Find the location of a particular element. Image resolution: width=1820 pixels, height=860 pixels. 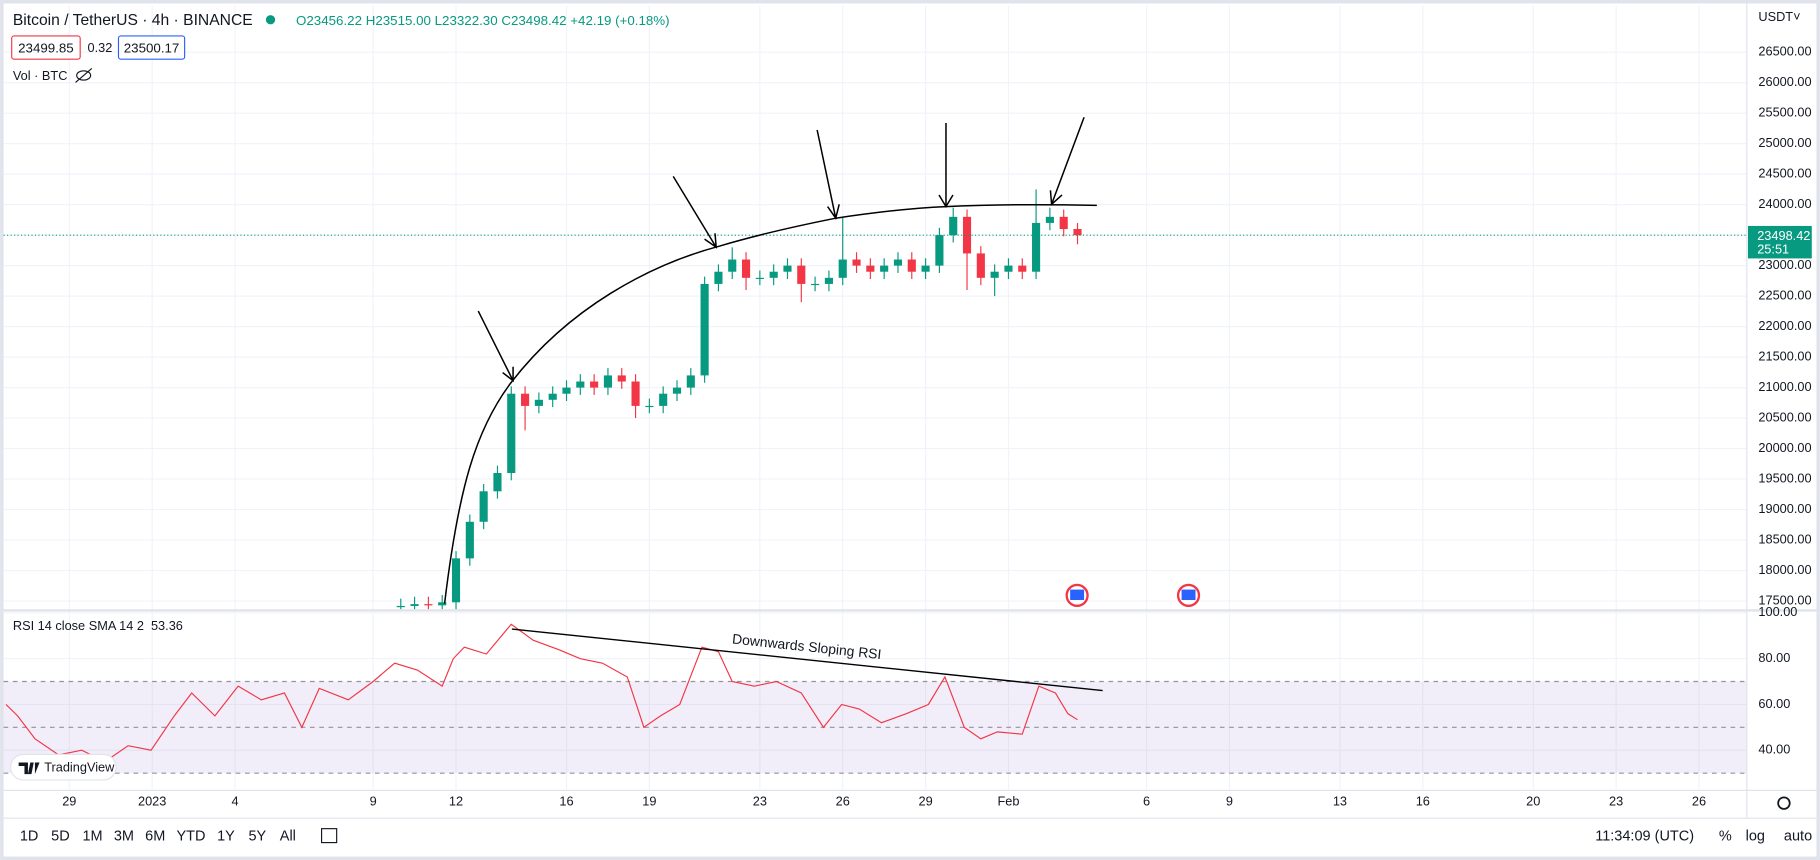

last-price: 23498.42 is located at coordinates (1783, 235).